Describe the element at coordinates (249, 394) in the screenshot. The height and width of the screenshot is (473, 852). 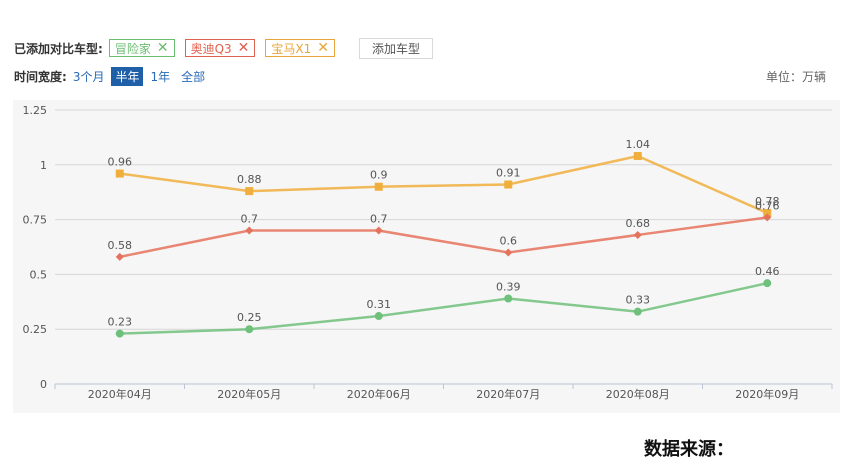
I see `x-tick-label: 2020年05月` at that location.